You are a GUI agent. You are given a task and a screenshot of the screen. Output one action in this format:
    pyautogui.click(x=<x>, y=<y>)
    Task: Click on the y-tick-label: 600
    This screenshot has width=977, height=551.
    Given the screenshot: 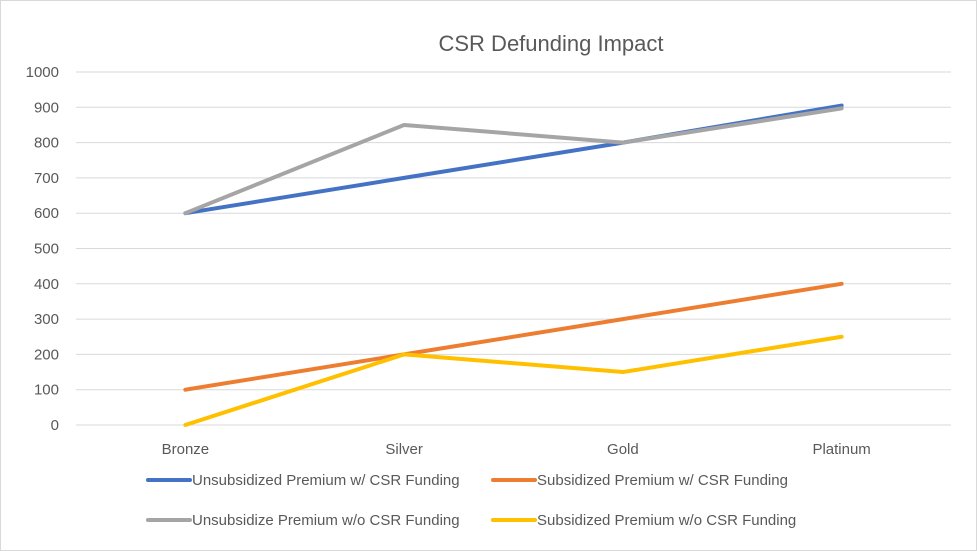 What is the action you would take?
    pyautogui.click(x=46, y=213)
    